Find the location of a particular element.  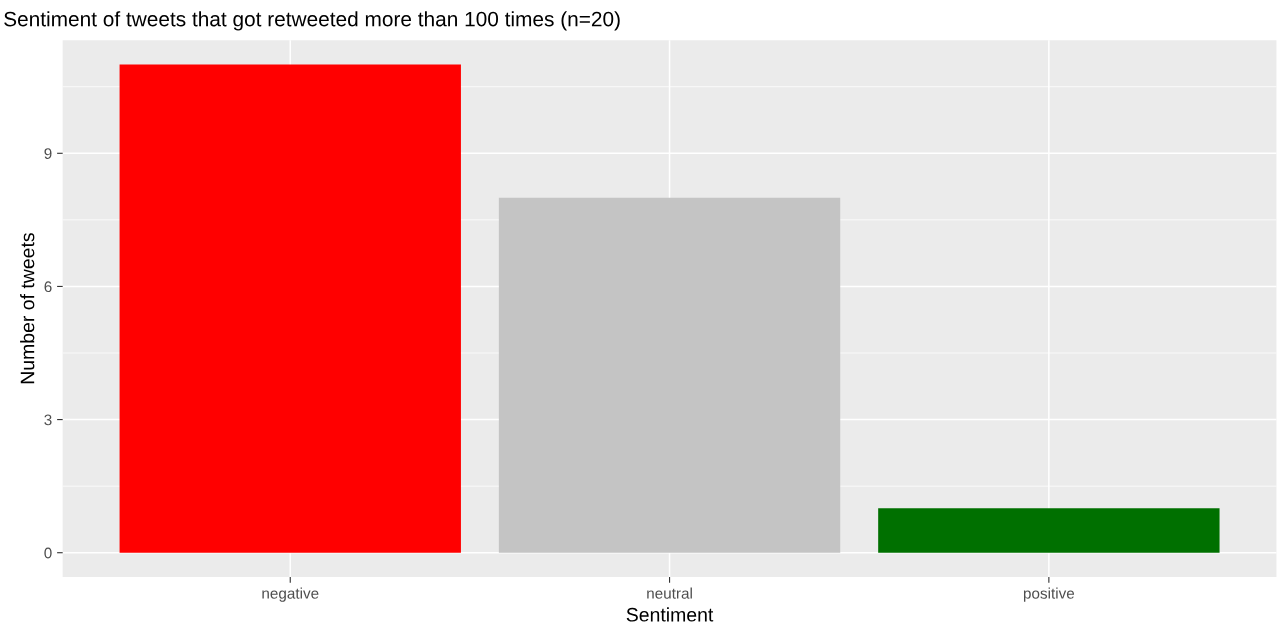

y-tick-label: 9 is located at coordinates (48, 153).